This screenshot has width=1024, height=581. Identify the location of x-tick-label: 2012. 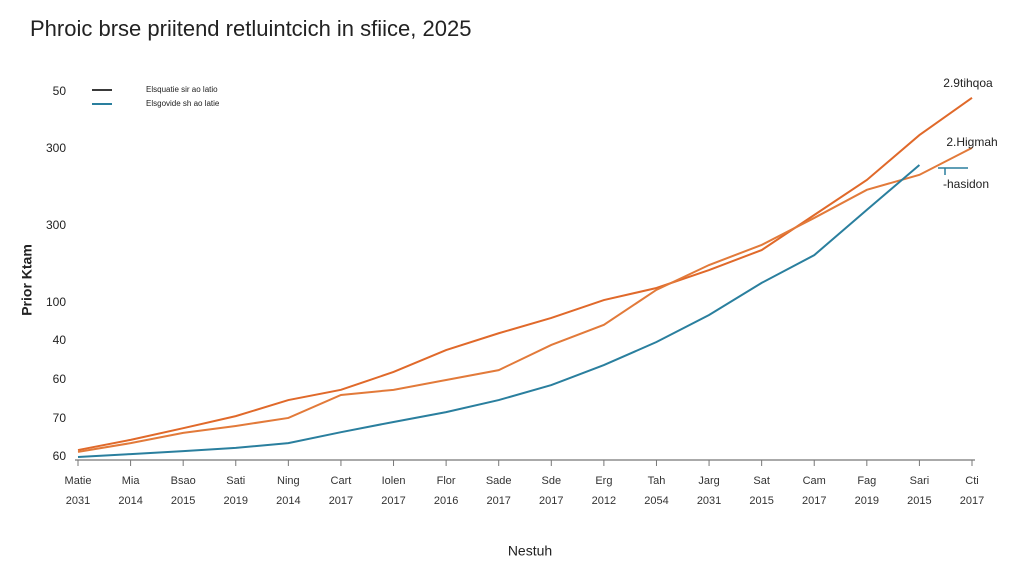
(604, 501).